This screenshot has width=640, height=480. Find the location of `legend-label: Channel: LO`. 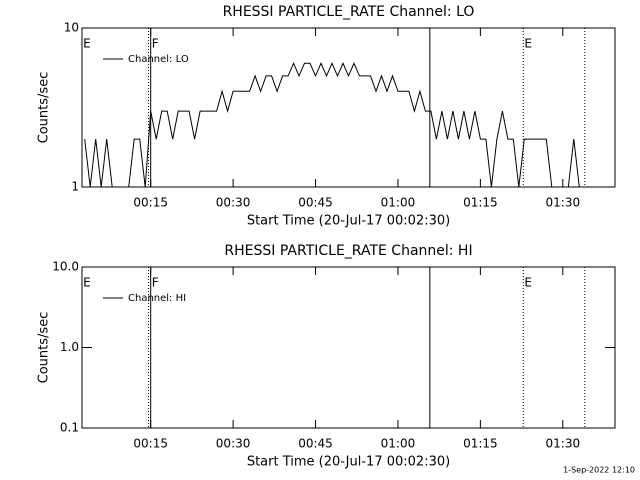

legend-label: Channel: LO is located at coordinates (158, 59).